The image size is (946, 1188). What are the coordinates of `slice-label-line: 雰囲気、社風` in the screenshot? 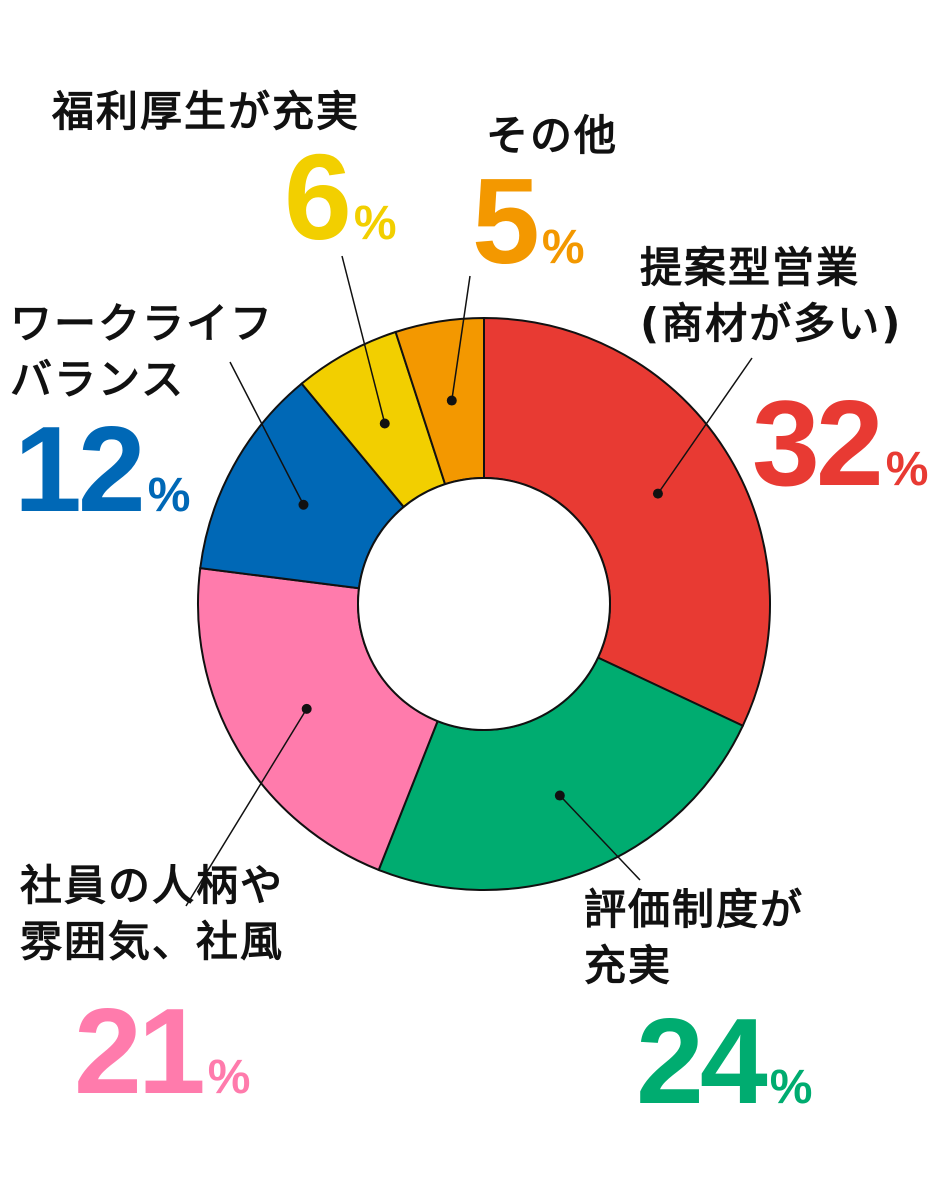 It's located at (152, 941).